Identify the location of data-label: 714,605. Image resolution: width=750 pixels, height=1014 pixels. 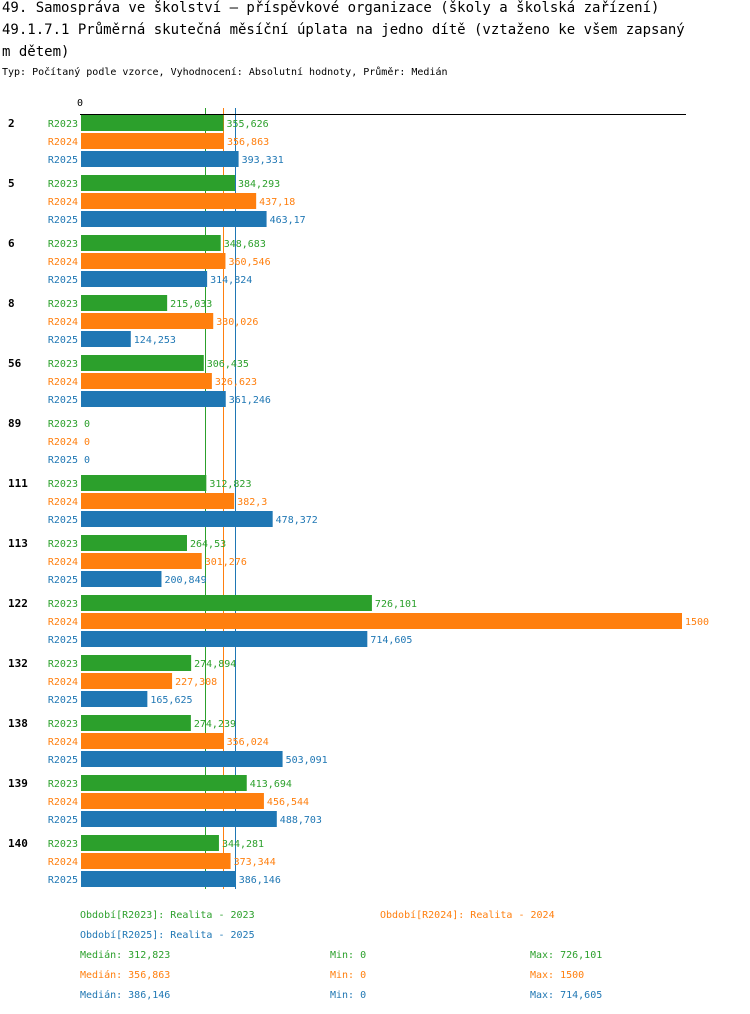
(391, 640).